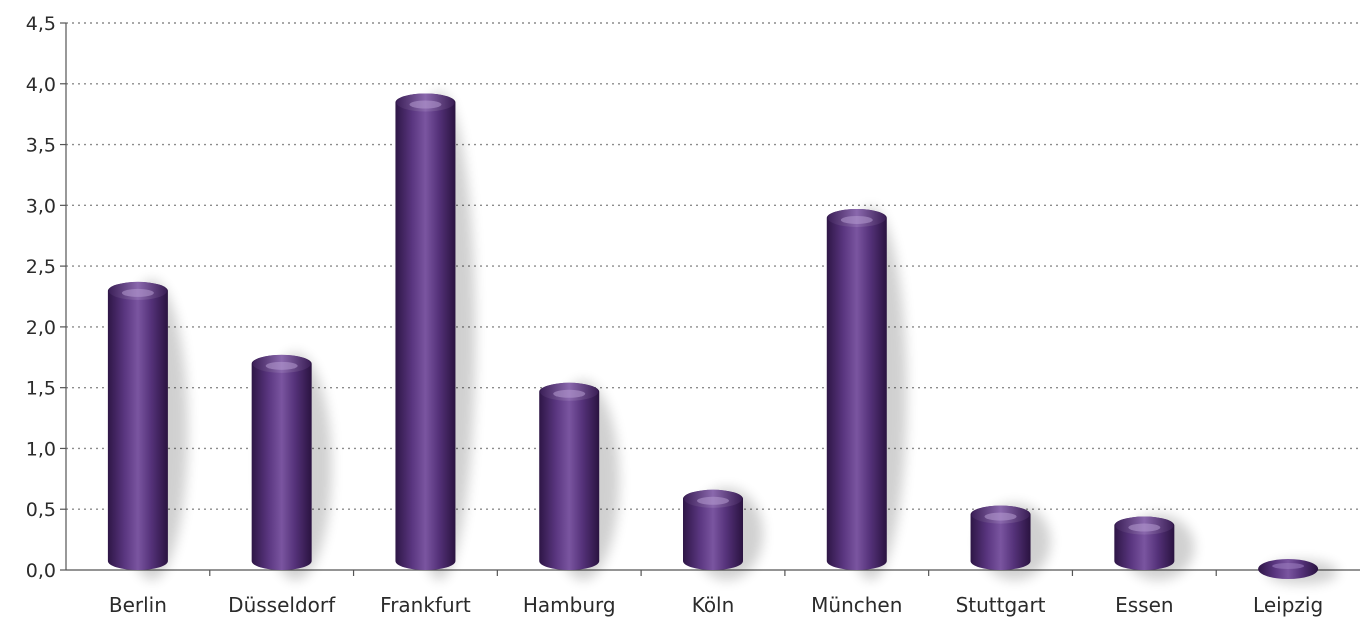 The height and width of the screenshot is (619, 1365). I want to click on bar-stuttgart, so click(1010, 541).